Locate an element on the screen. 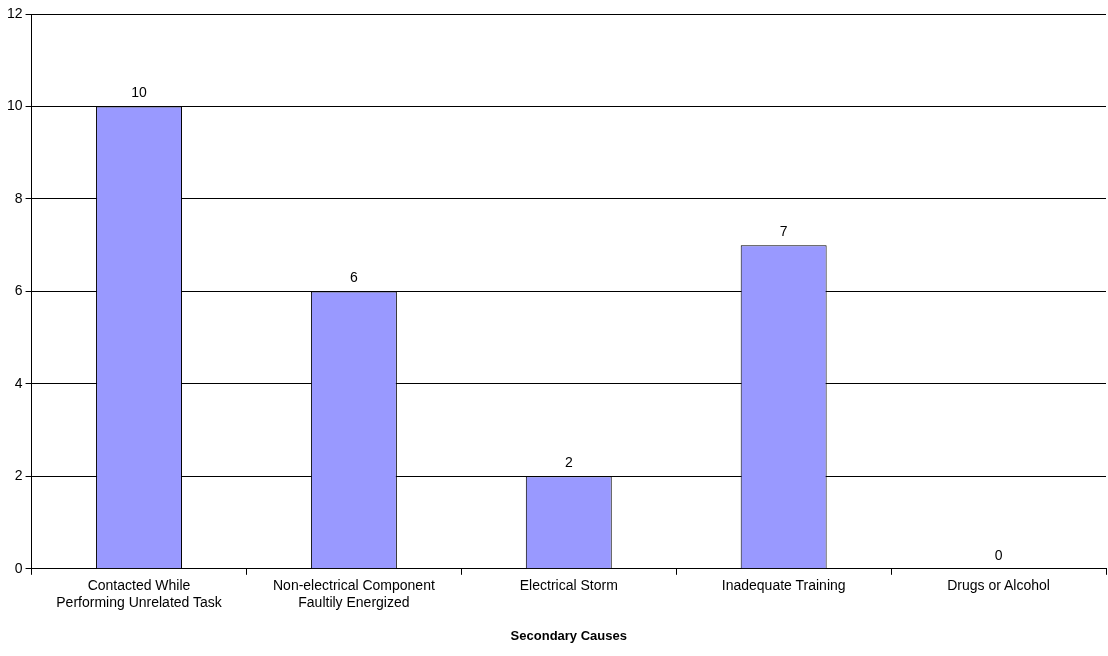 Image resolution: width=1108 pixels, height=656 pixels. x-axis-title: Secondary Causes is located at coordinates (568, 635).